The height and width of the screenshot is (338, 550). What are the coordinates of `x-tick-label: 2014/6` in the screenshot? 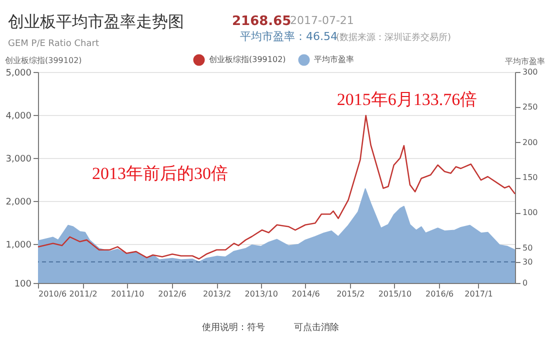 It's located at (306, 294).